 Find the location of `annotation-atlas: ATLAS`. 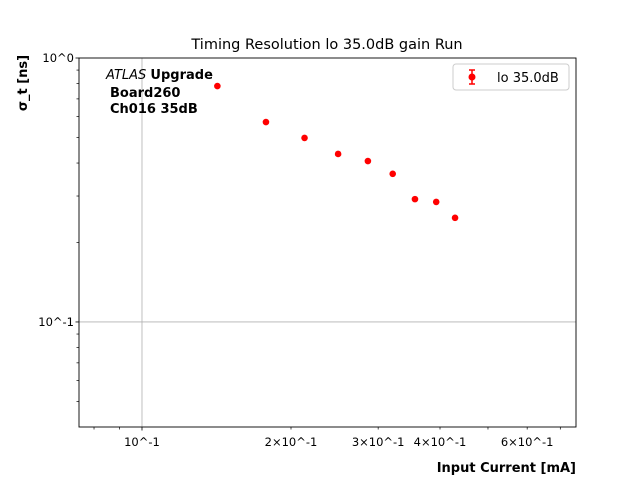

annotation-atlas: ATLAS is located at coordinates (125, 75).